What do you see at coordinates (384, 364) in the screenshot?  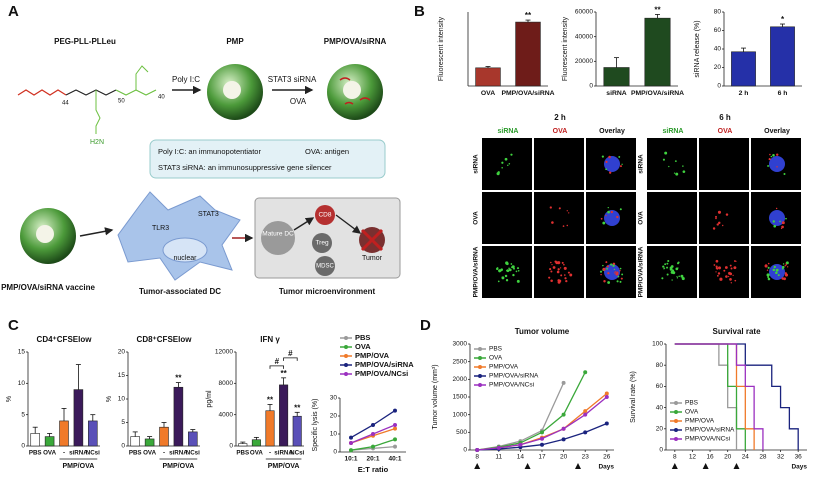 I see `legend-label: PMP/OVA/siRNA` at bounding box center [384, 364].